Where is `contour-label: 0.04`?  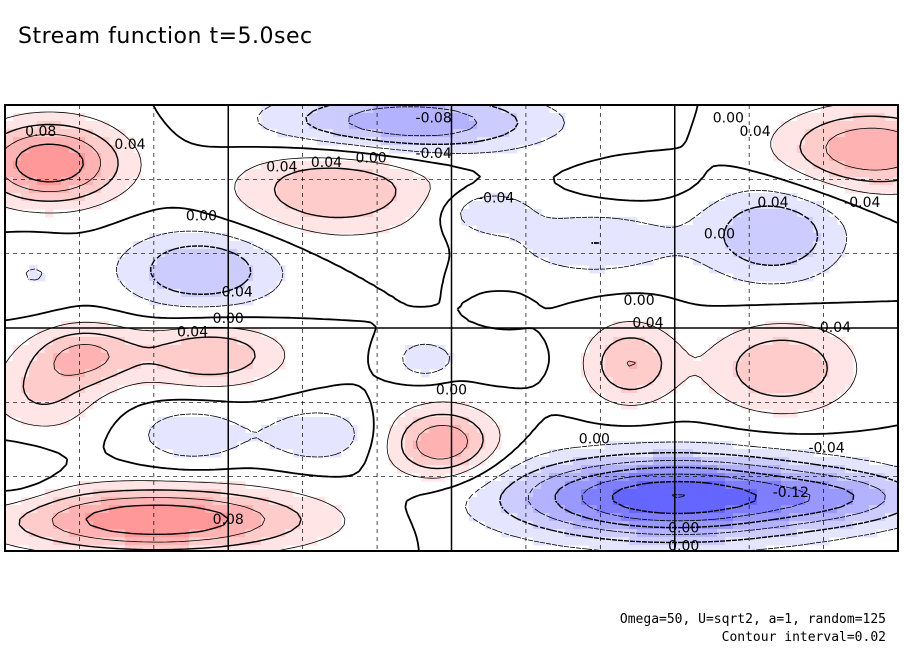 contour-label: 0.04 is located at coordinates (192, 332).